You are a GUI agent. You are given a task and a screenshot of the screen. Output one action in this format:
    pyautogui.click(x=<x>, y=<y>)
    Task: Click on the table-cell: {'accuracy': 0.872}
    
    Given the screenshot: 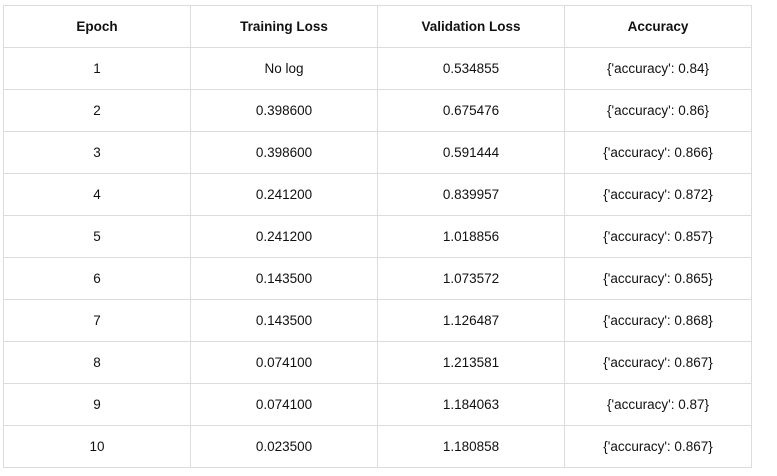 What is the action you would take?
    pyautogui.click(x=658, y=194)
    